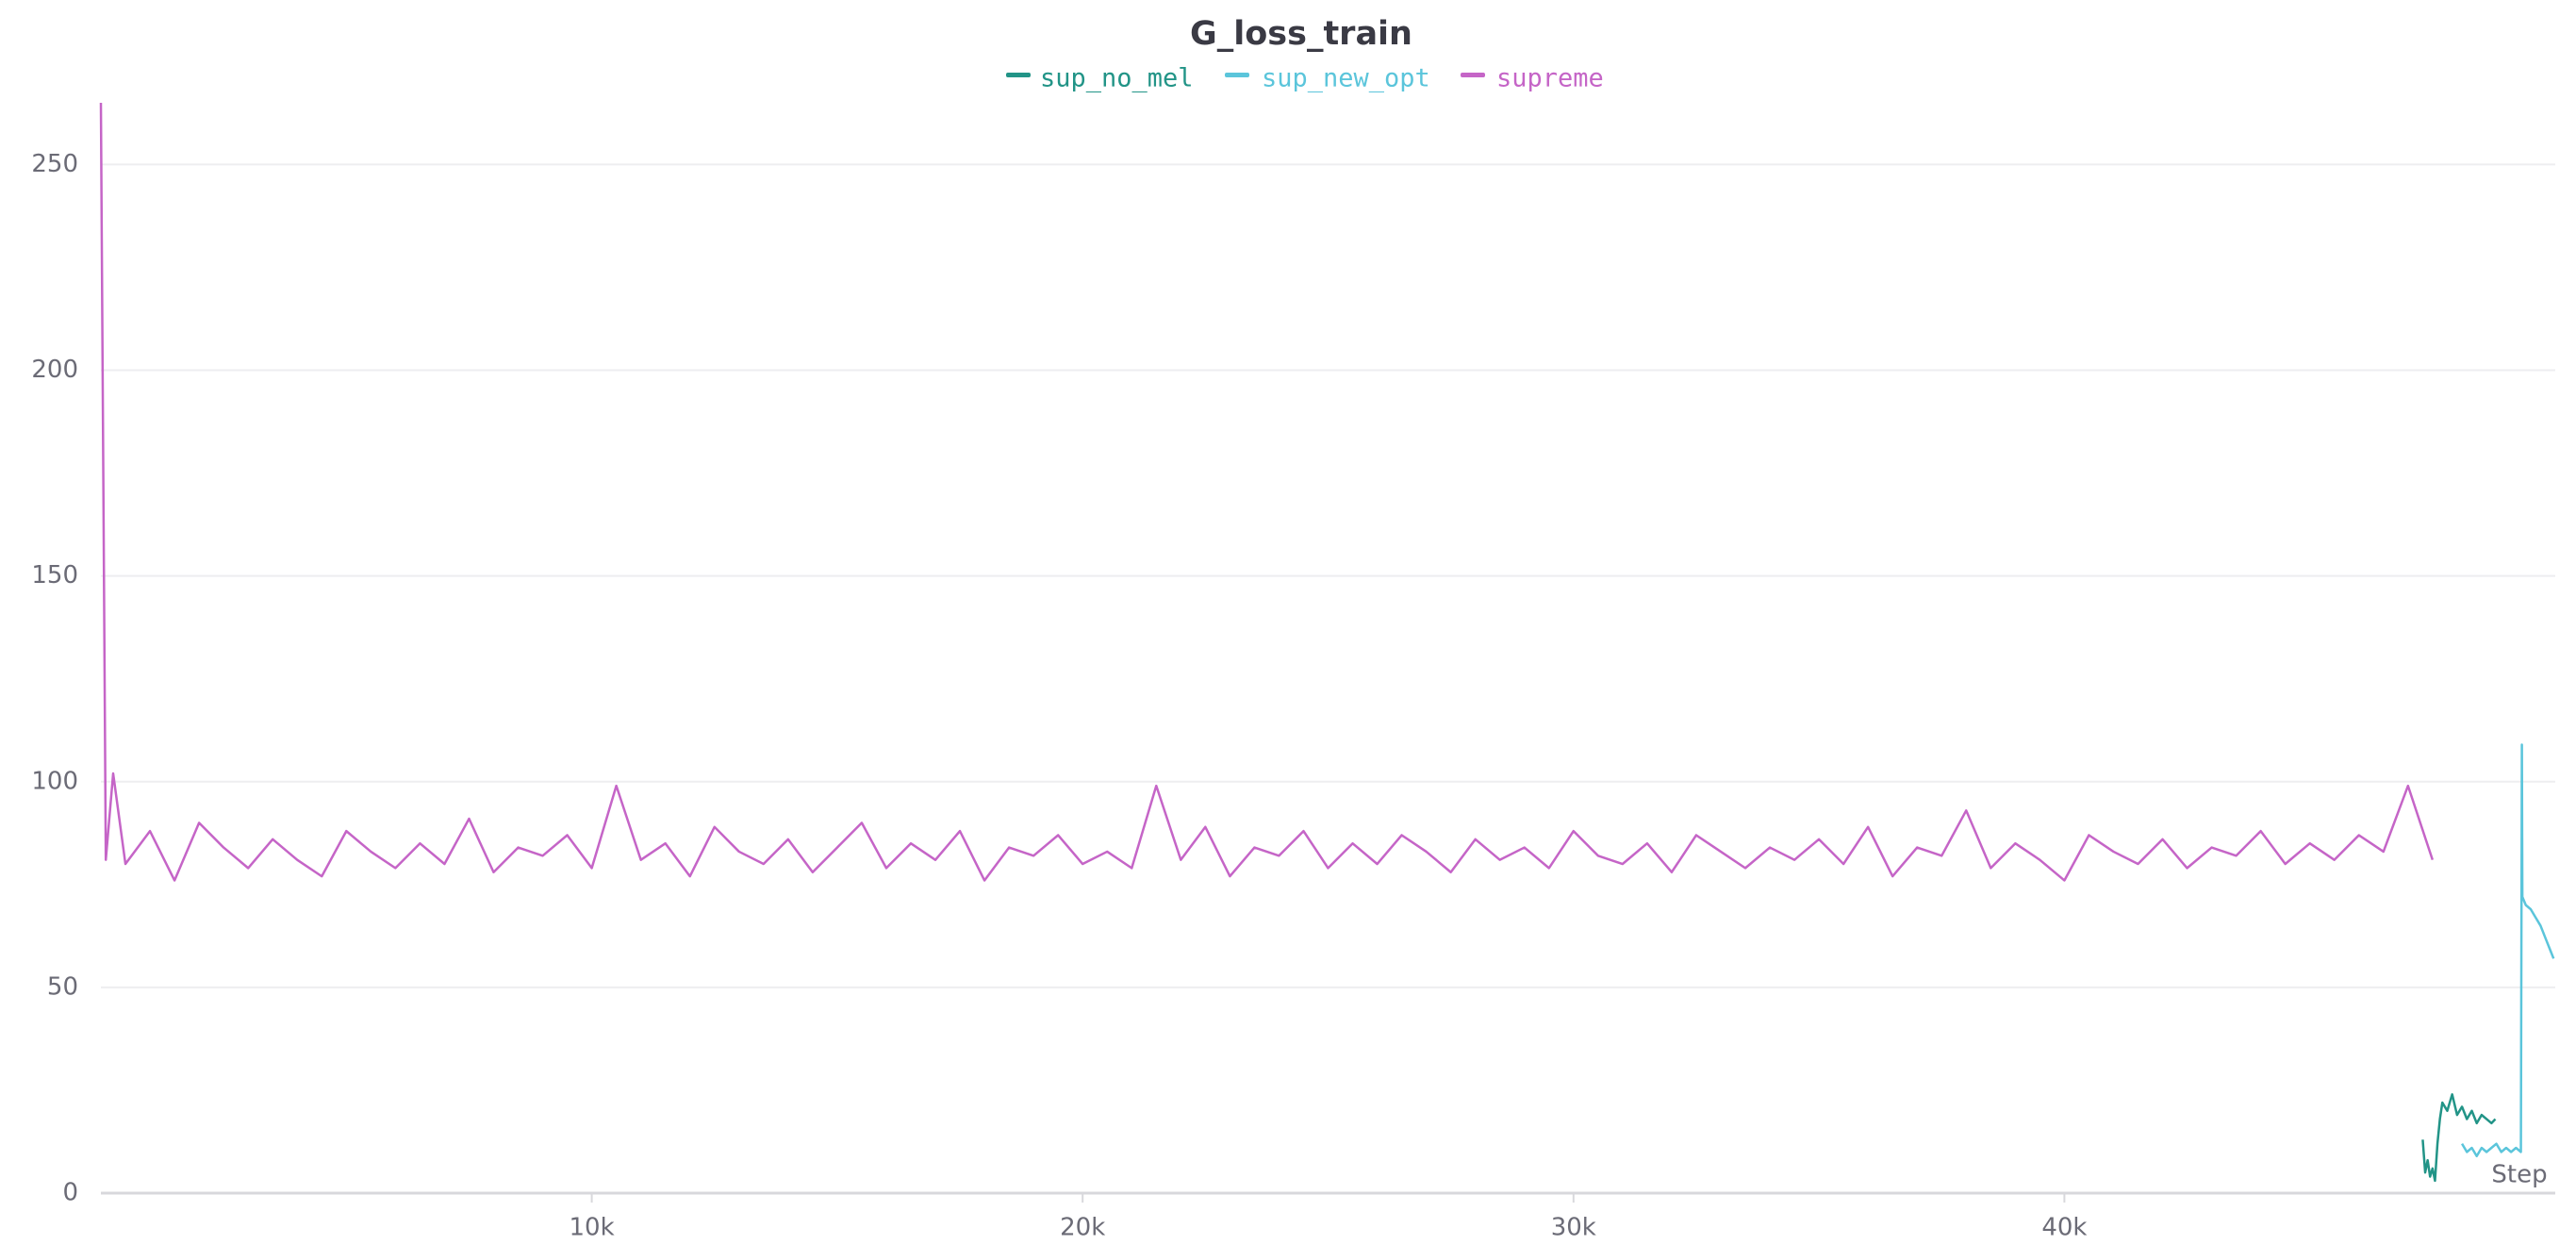 The width and height of the screenshot is (2576, 1245). Describe the element at coordinates (54, 370) in the screenshot. I see `y-tick-label: 200` at that location.